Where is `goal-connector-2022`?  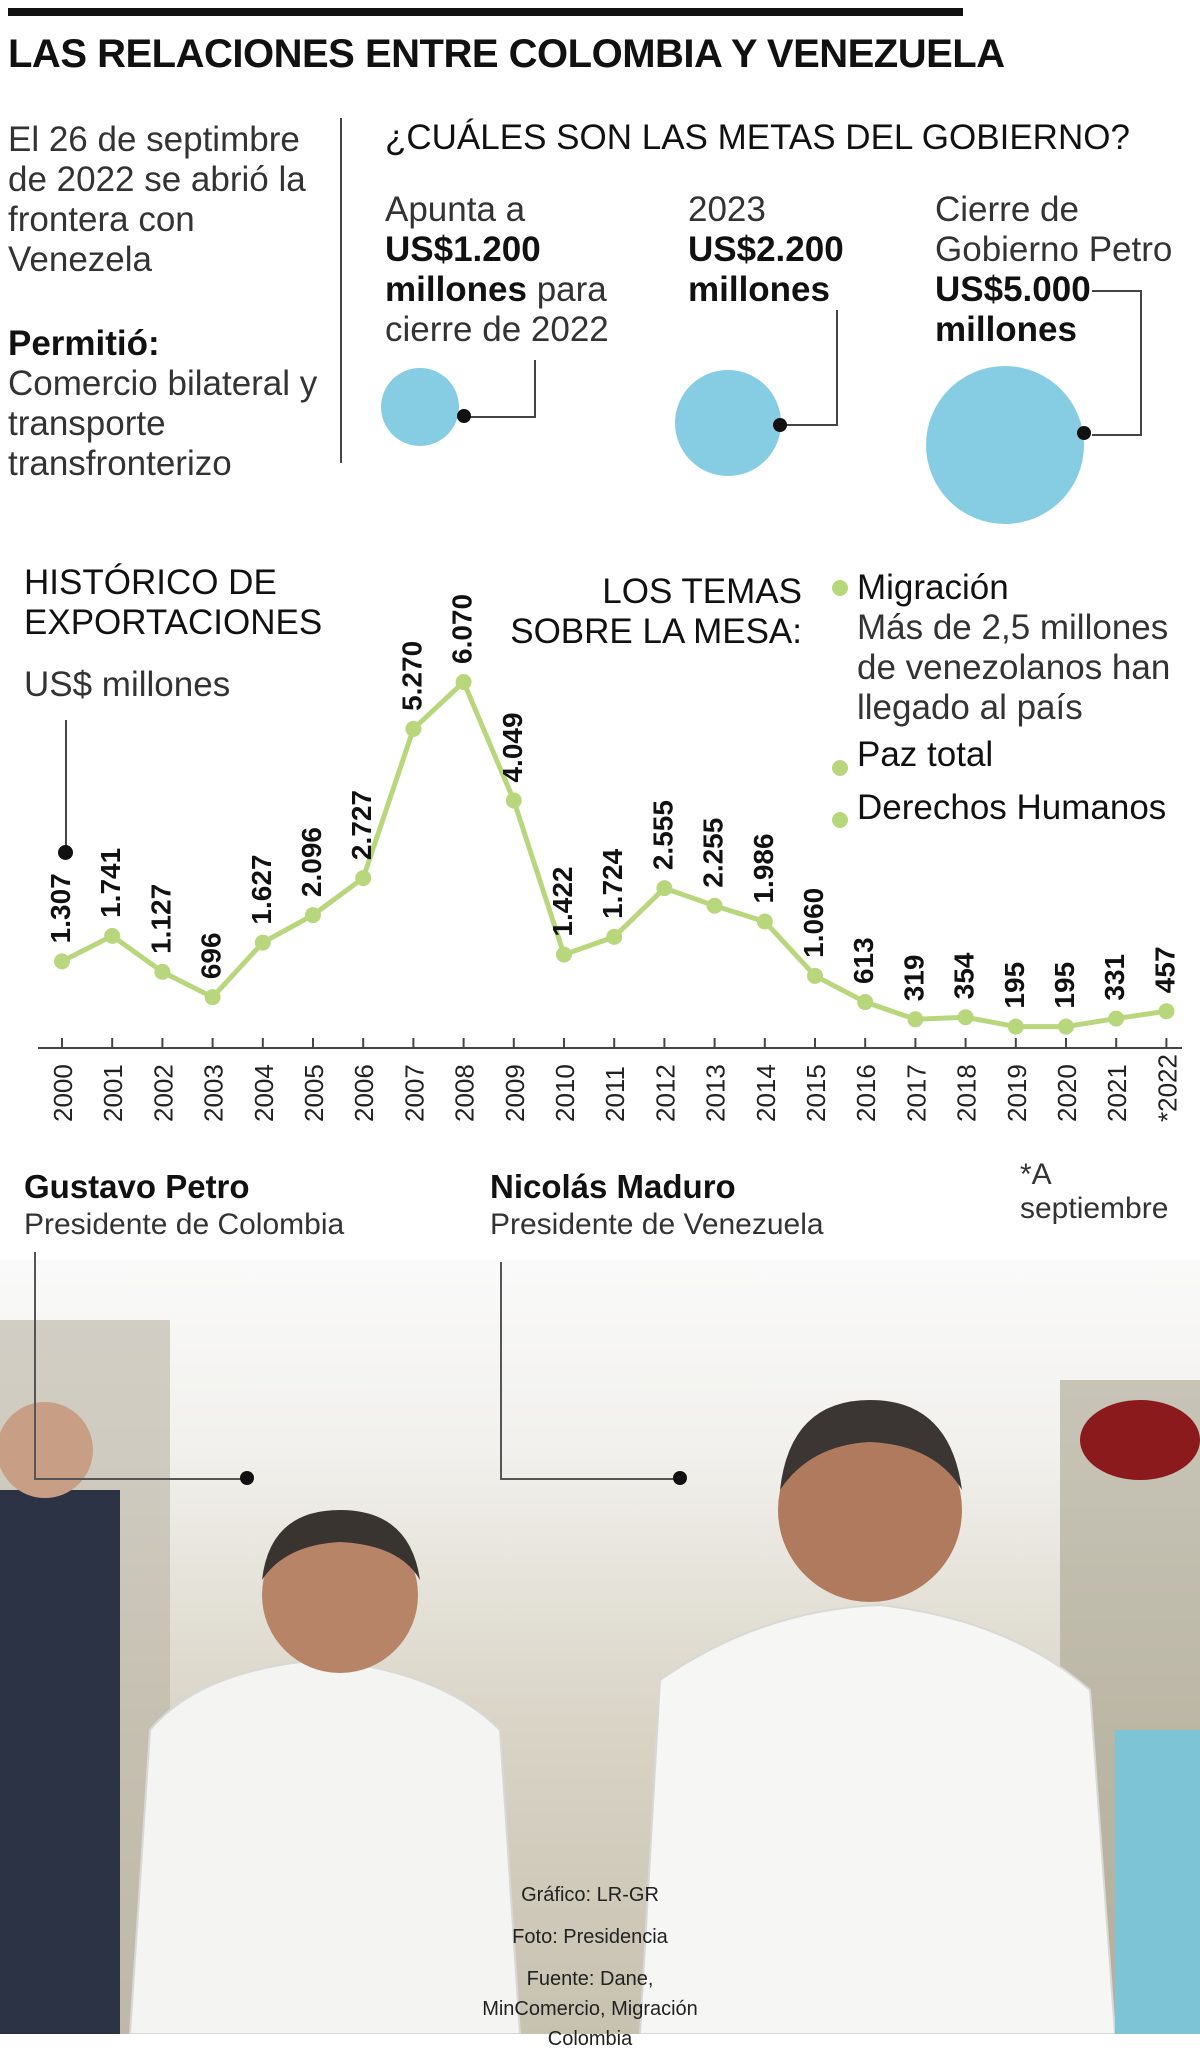 goal-connector-2022 is located at coordinates (503, 389).